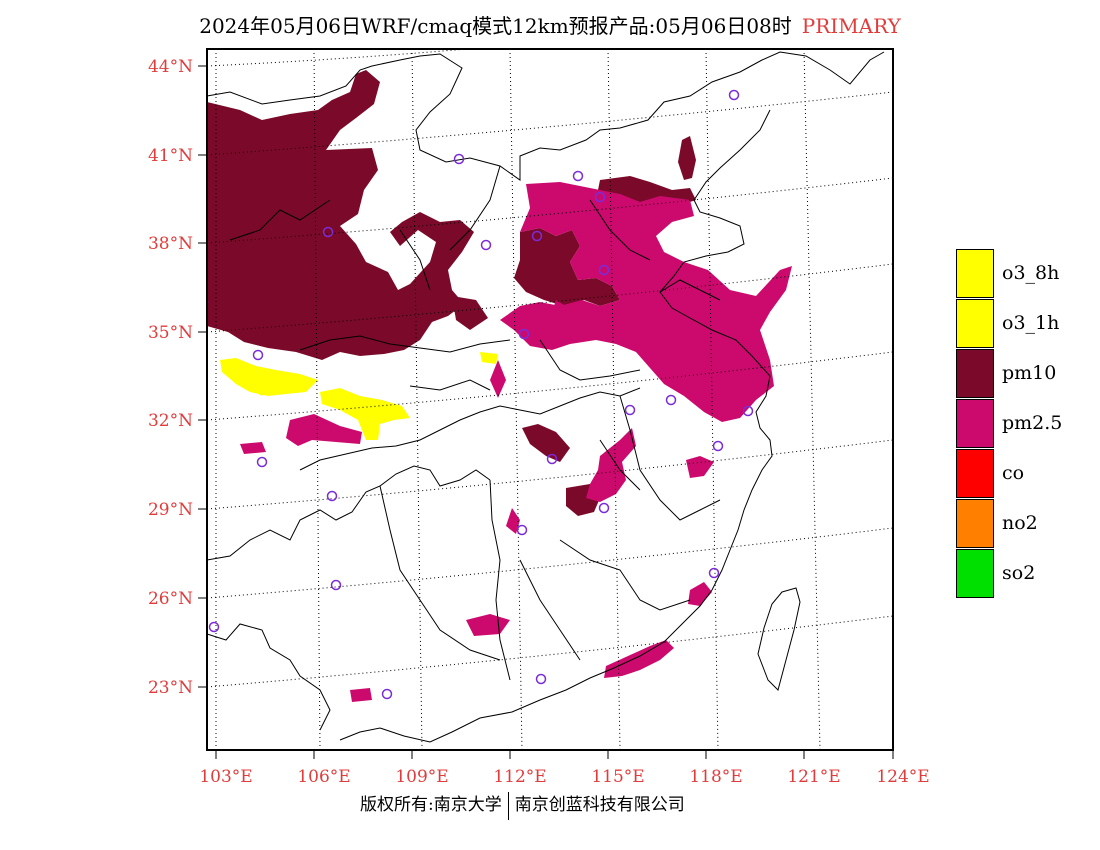 This screenshot has width=1100, height=850. What do you see at coordinates (170, 510) in the screenshot?
I see `lat-label: 29°N` at bounding box center [170, 510].